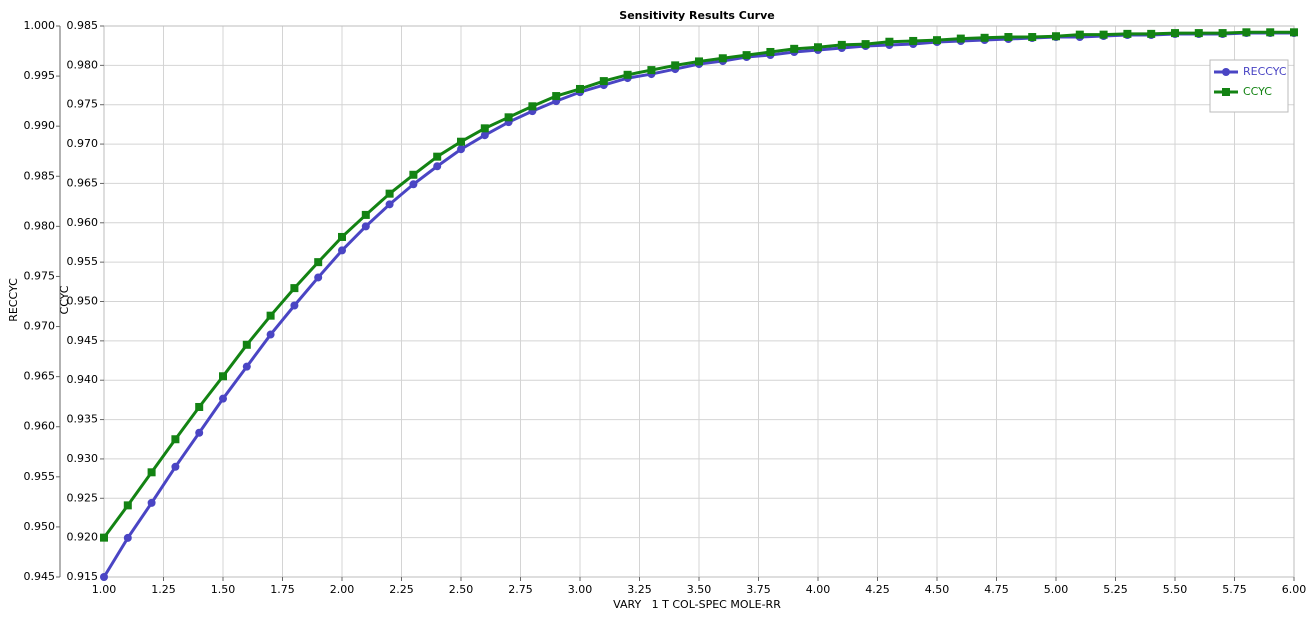 The width and height of the screenshot is (1308, 618). I want to click on y2-tick-label: 0.950, so click(83, 301).